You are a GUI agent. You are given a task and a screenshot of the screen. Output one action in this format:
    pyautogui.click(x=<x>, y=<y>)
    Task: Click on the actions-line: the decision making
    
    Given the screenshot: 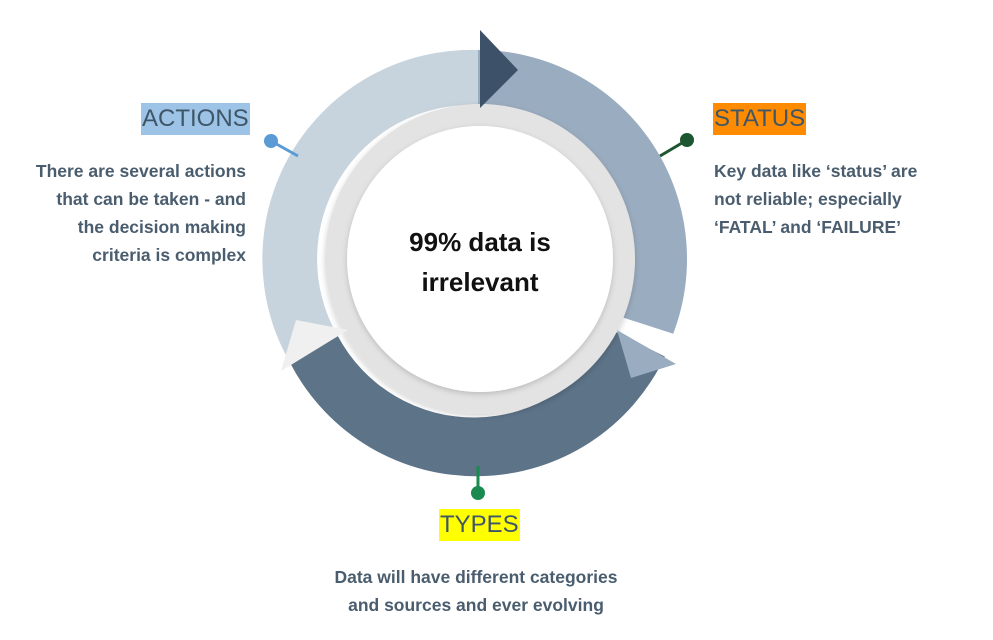 What is the action you would take?
    pyautogui.click(x=161, y=227)
    